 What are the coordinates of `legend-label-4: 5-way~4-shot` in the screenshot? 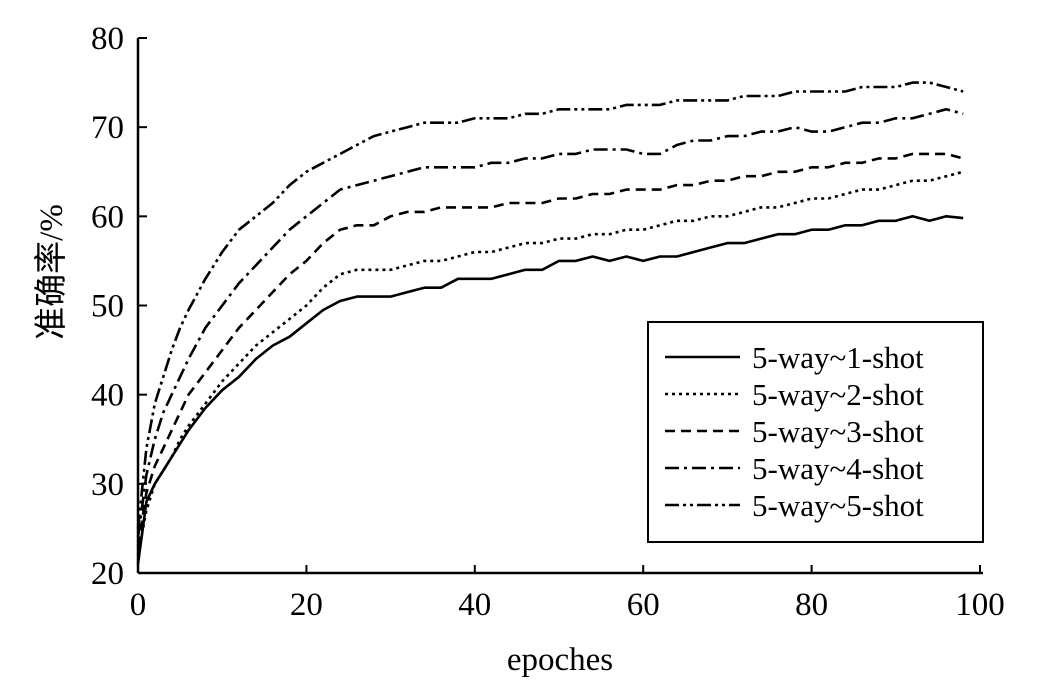 It's located at (838, 468).